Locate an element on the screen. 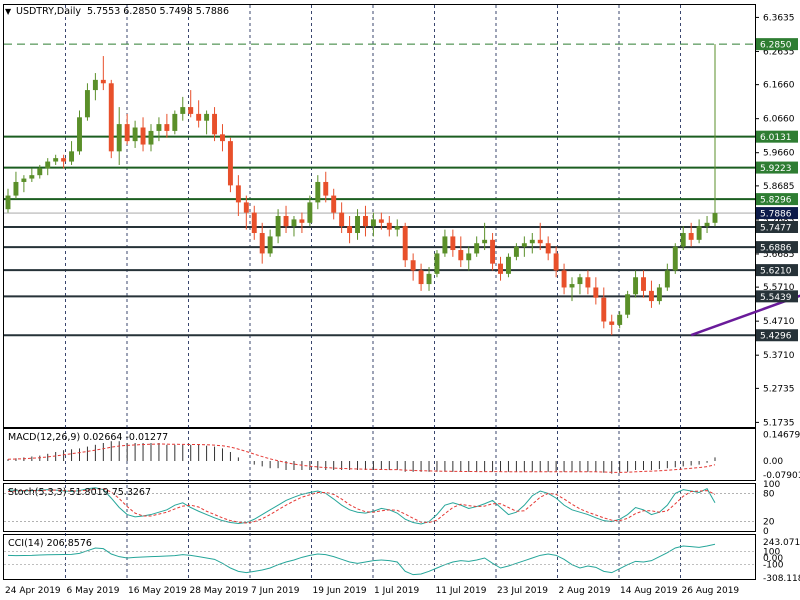 The height and width of the screenshot is (600, 800). date-label: 19 Jun 2019 is located at coordinates (340, 591).